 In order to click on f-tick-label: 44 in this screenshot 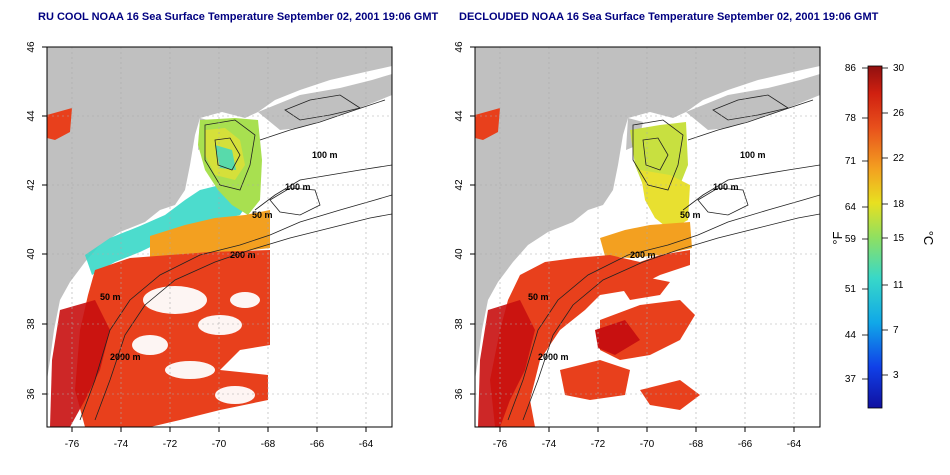, I will do `click(851, 335)`.